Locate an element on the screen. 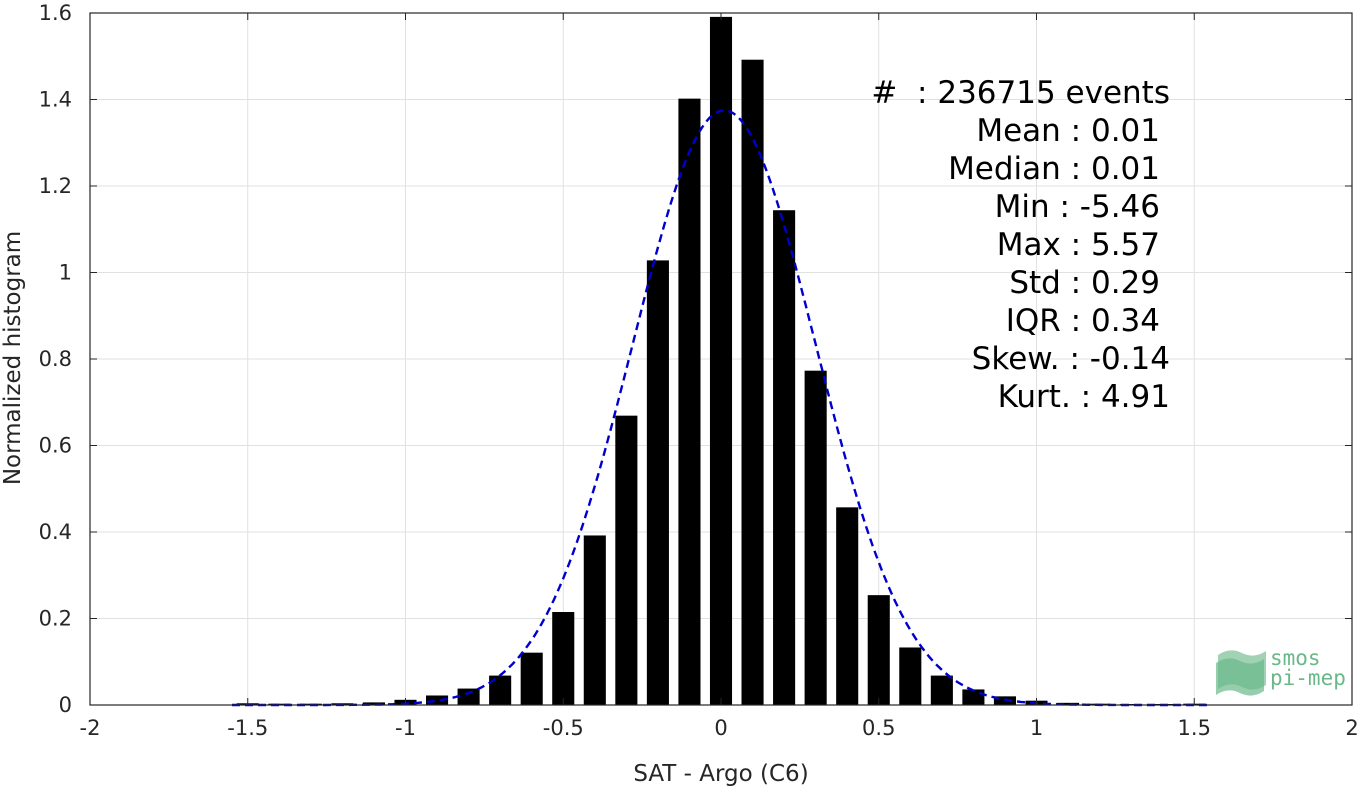  y-tick-label: 1.6 is located at coordinates (55, 13).